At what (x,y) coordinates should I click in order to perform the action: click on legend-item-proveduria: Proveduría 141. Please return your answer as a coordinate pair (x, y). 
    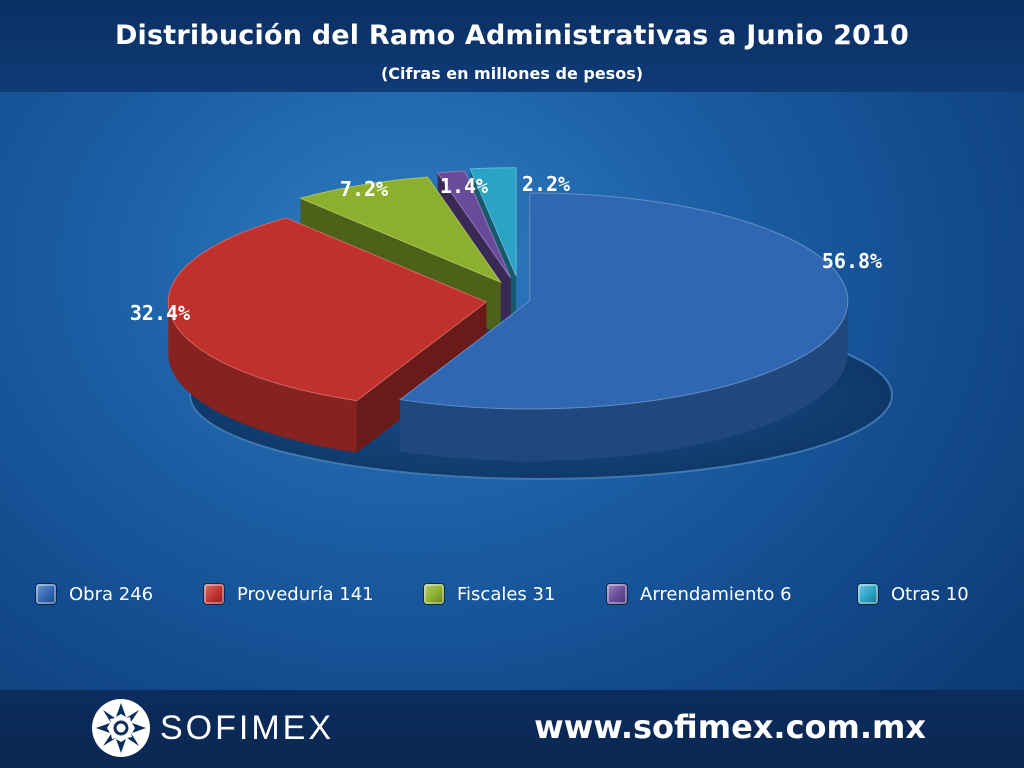
    Looking at the image, I should click on (289, 594).